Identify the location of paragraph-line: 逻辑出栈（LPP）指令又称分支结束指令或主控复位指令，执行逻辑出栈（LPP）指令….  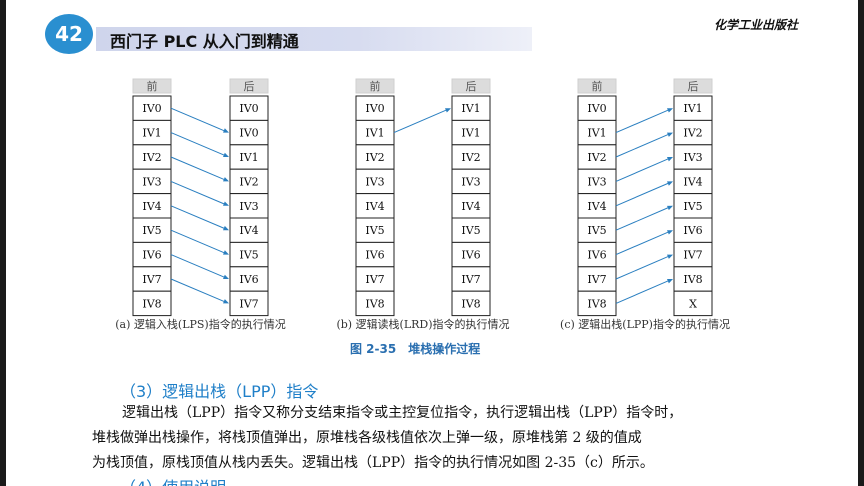
(402, 413).